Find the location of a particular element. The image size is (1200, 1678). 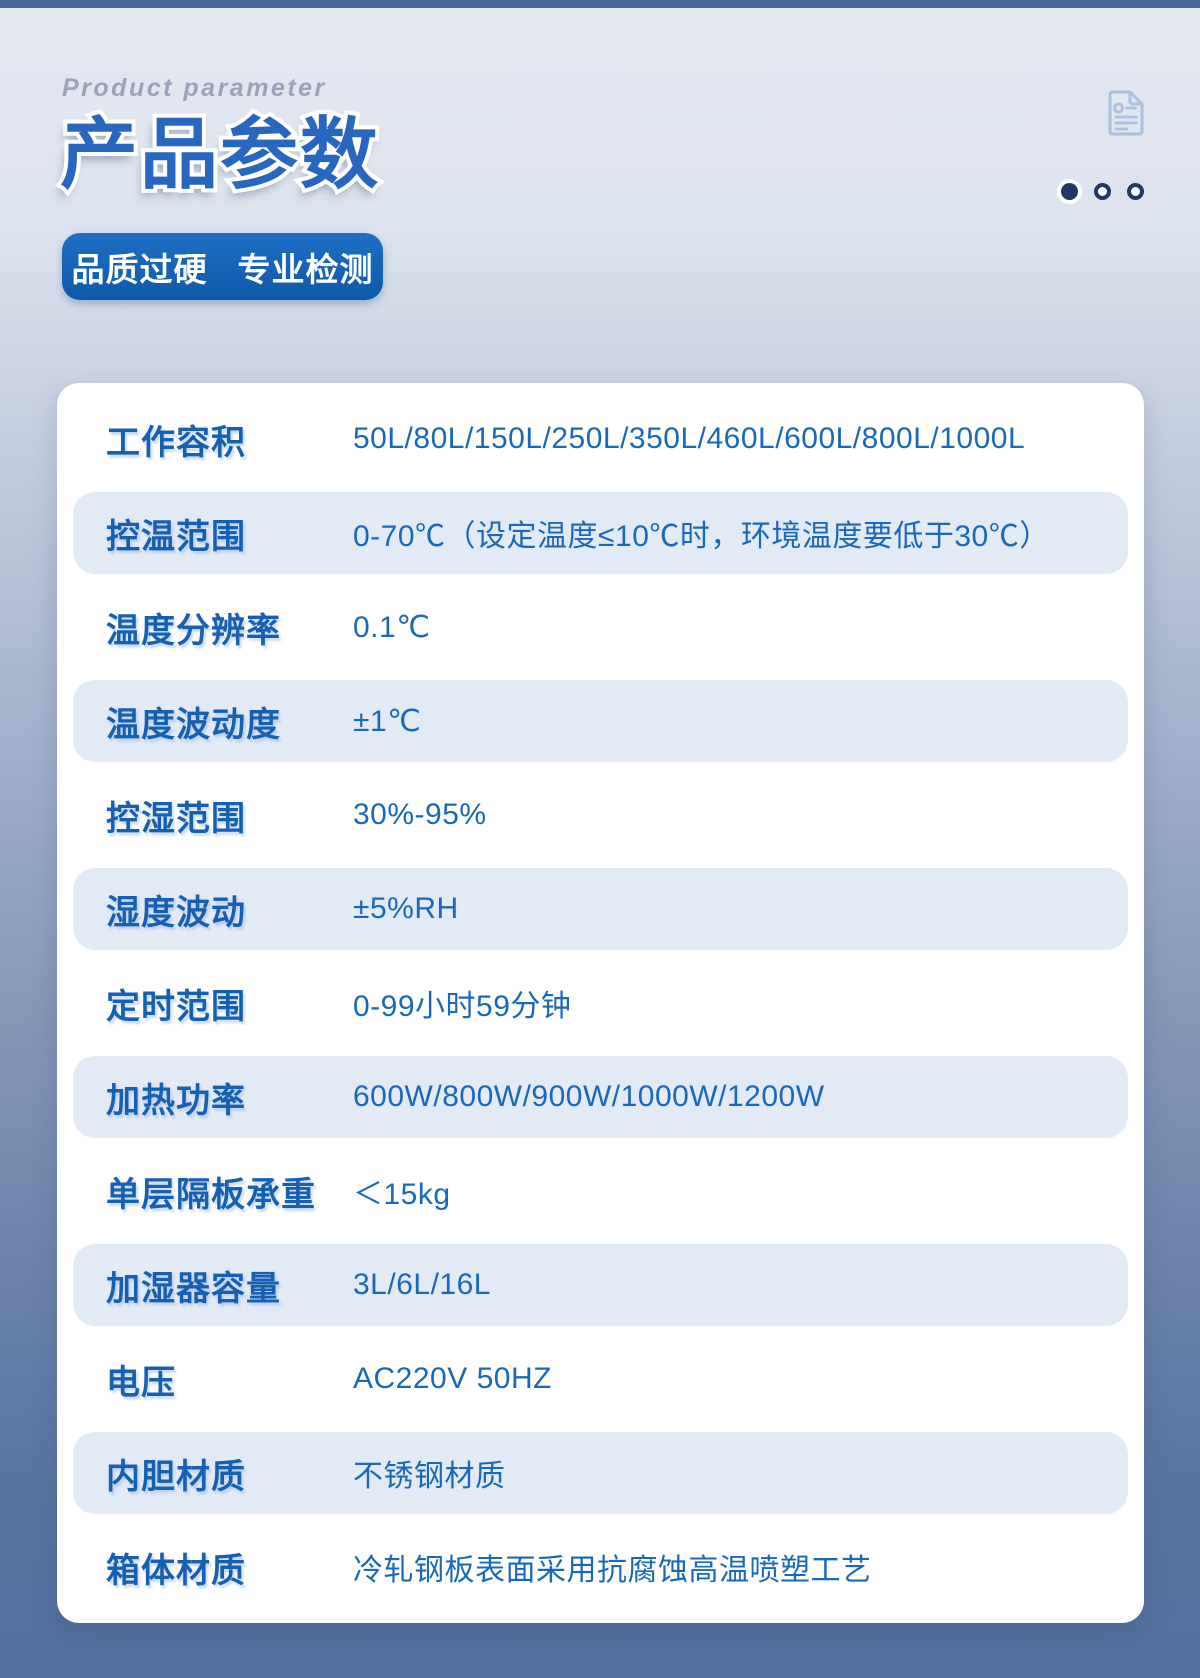

row-value: 0-70℃（设定温度≤10℃时，环境温度要低于30℃） is located at coordinates (701, 536).